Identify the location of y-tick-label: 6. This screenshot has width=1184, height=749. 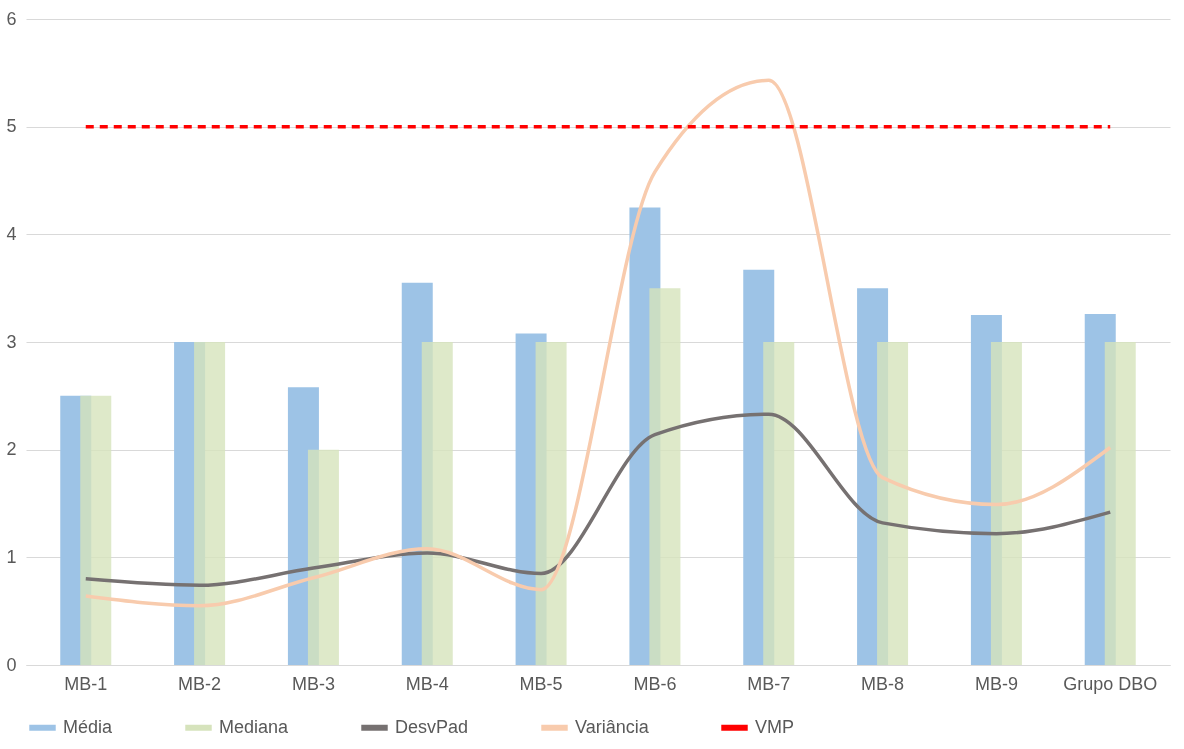
(11, 18).